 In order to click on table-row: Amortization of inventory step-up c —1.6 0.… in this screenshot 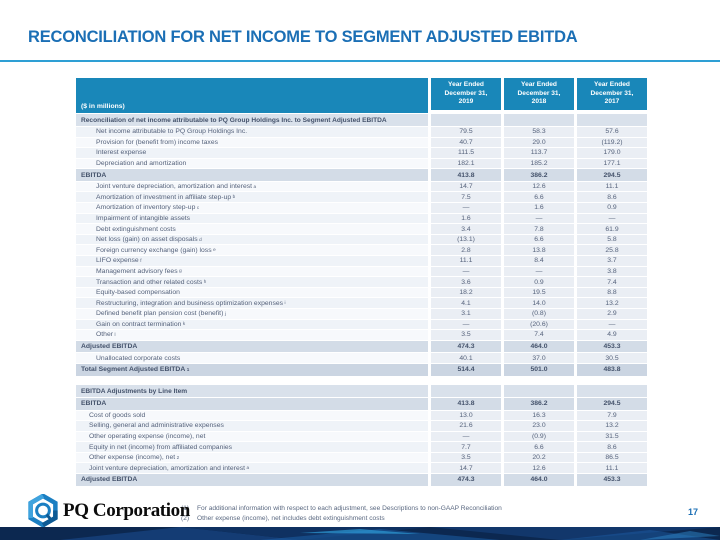, I will do `click(361, 208)`.